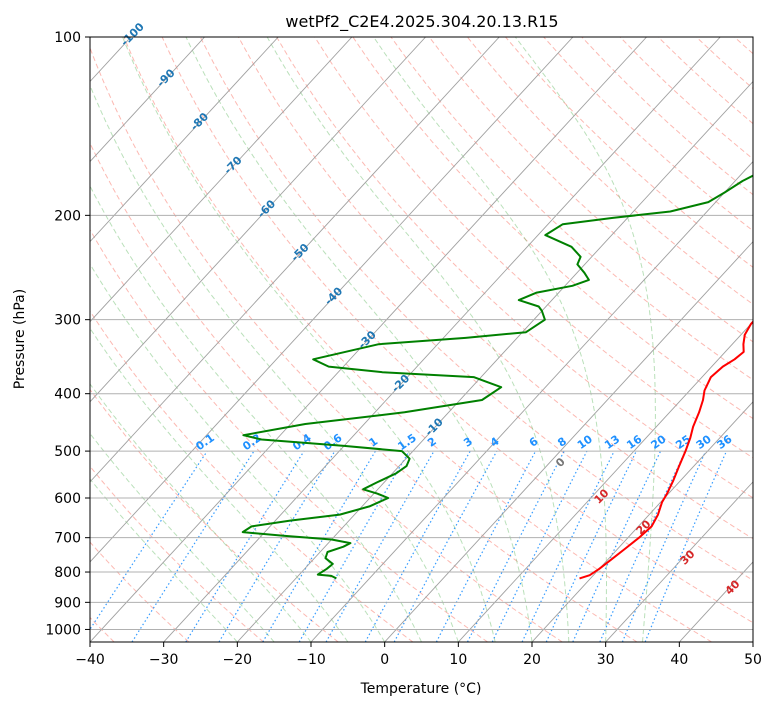  I want to click on y-tick-label: 500, so click(67, 452).